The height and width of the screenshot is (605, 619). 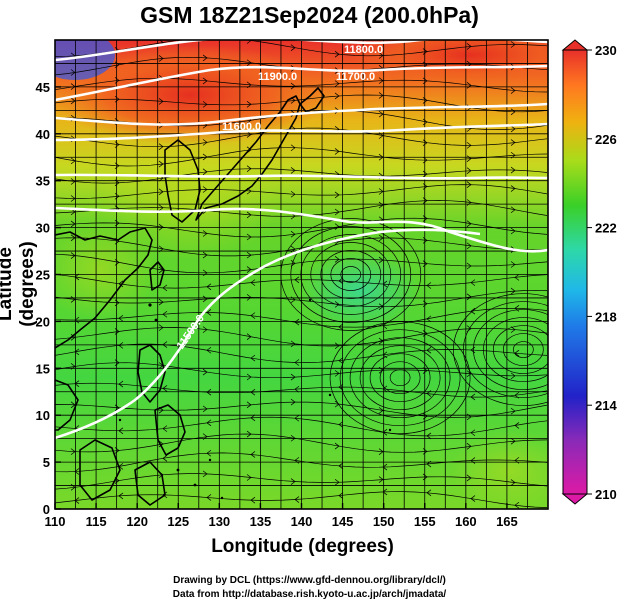 I want to click on y-tick-label: 40, so click(x=43, y=134).